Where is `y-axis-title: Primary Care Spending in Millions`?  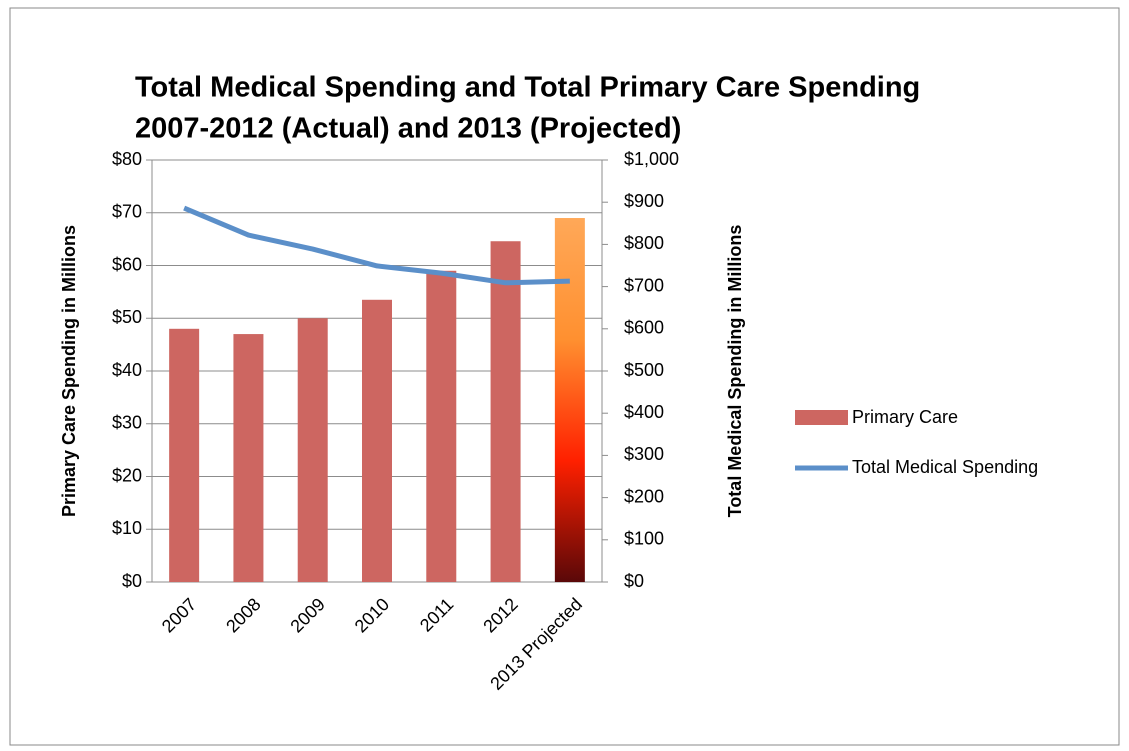 y-axis-title: Primary Care Spending in Millions is located at coordinates (69, 371).